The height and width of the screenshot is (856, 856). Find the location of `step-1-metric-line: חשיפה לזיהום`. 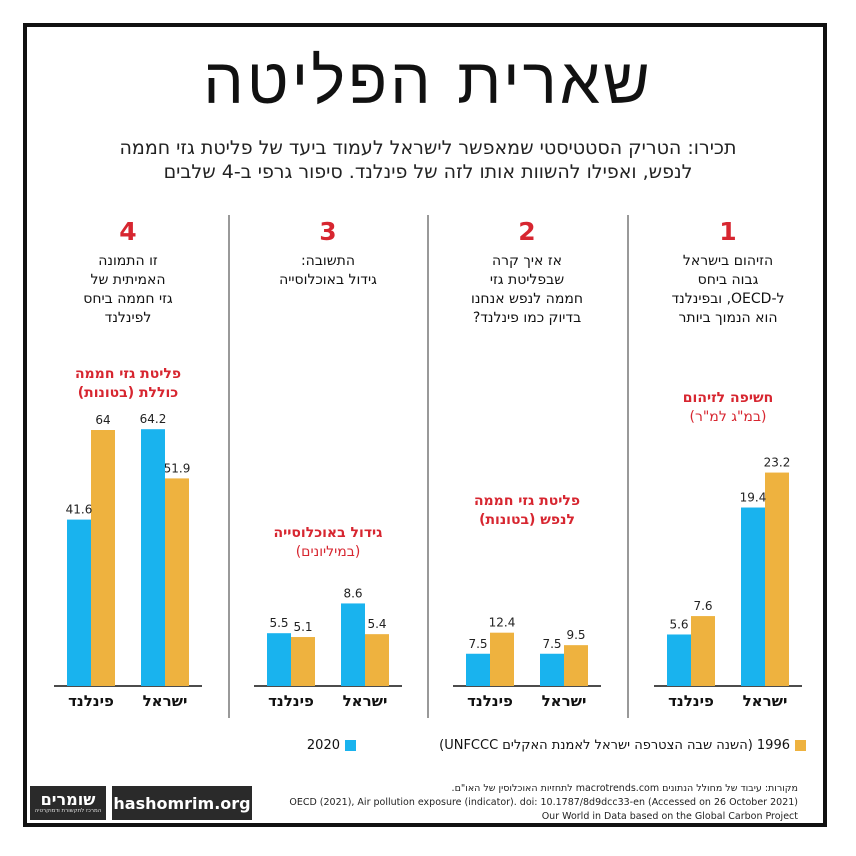

step-1-metric-line: חשיפה לזיהום is located at coordinates (728, 398).